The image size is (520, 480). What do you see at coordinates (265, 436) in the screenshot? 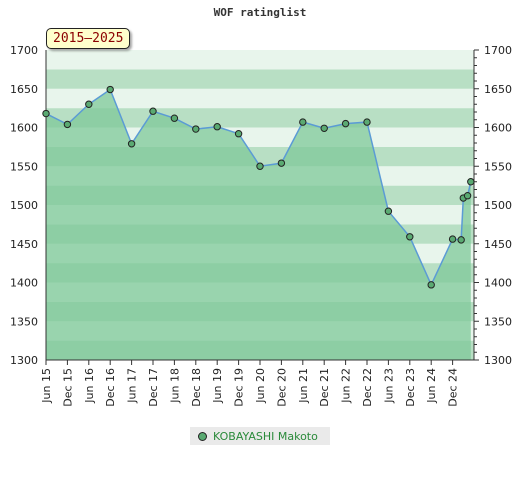
I see `legend-label: KOBAYASHI Makoto` at bounding box center [265, 436].